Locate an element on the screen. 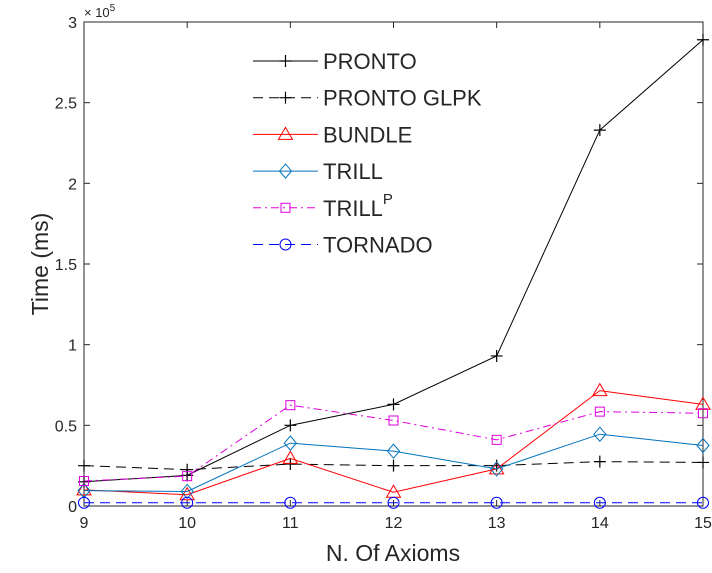 The width and height of the screenshot is (712, 573). x-tick-label: 13 is located at coordinates (497, 523).